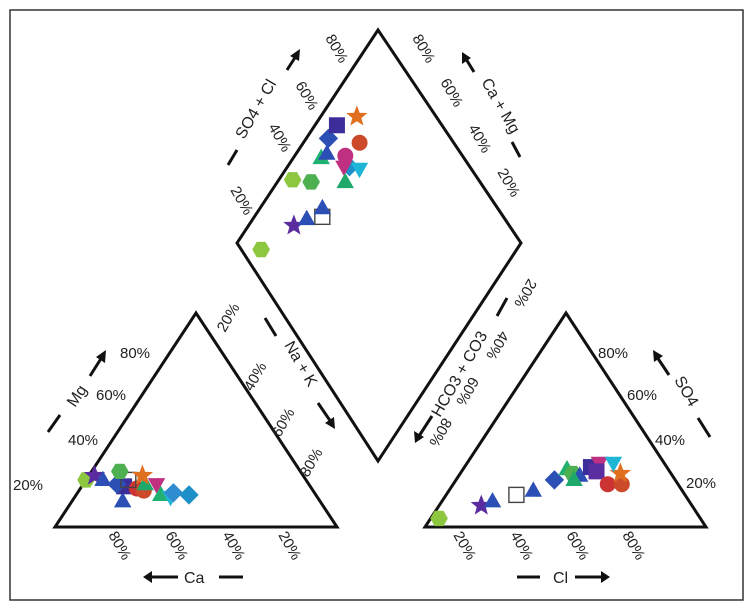 Image resolution: width=753 pixels, height=610 pixels. What do you see at coordinates (196, 419) in the screenshot?
I see `cation-triangle` at bounding box center [196, 419].